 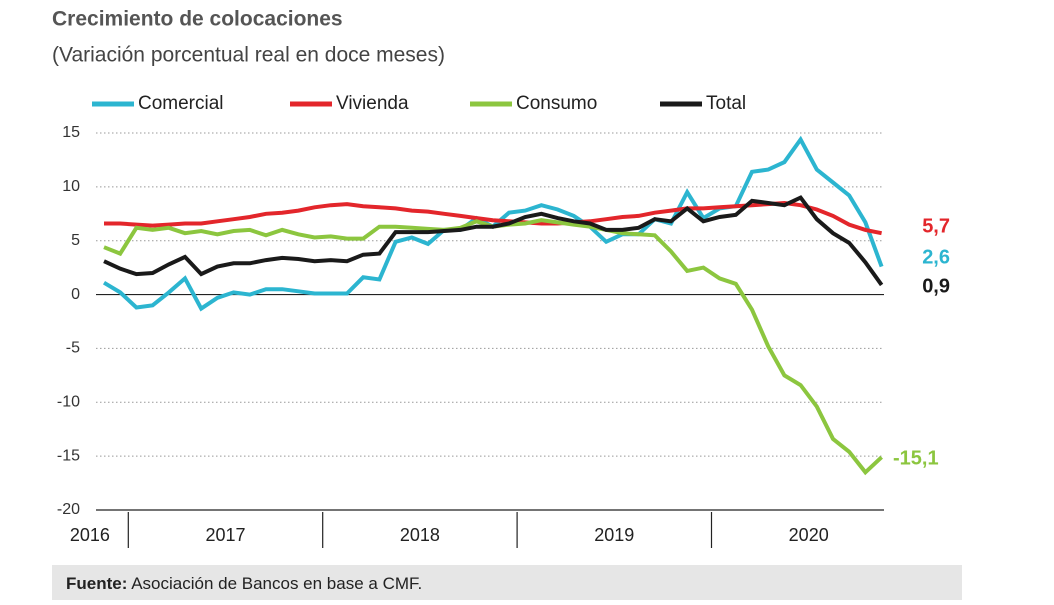 I want to click on y-tick-label: 5, so click(x=75, y=240).